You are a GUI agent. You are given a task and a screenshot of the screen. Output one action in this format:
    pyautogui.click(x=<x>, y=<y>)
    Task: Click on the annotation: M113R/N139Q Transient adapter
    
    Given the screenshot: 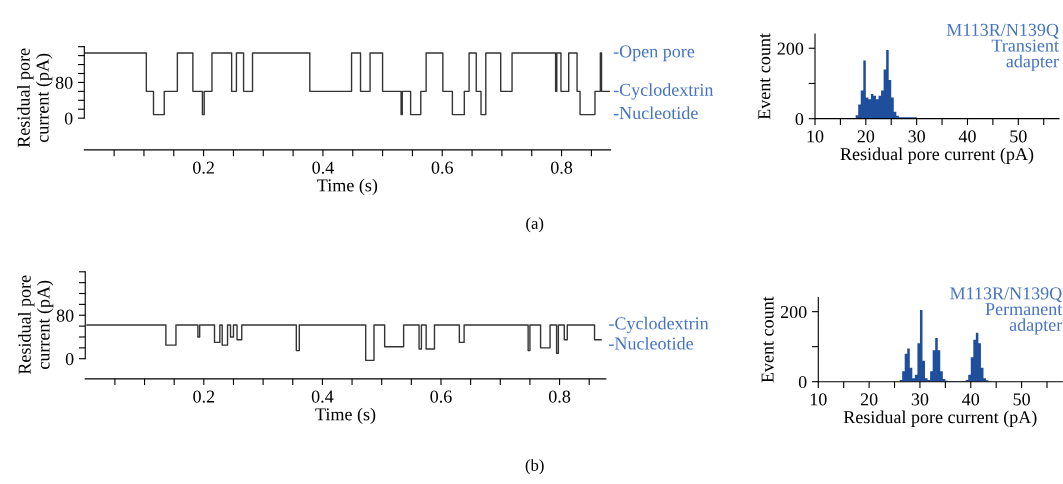 What is the action you would take?
    pyautogui.click(x=1002, y=47)
    